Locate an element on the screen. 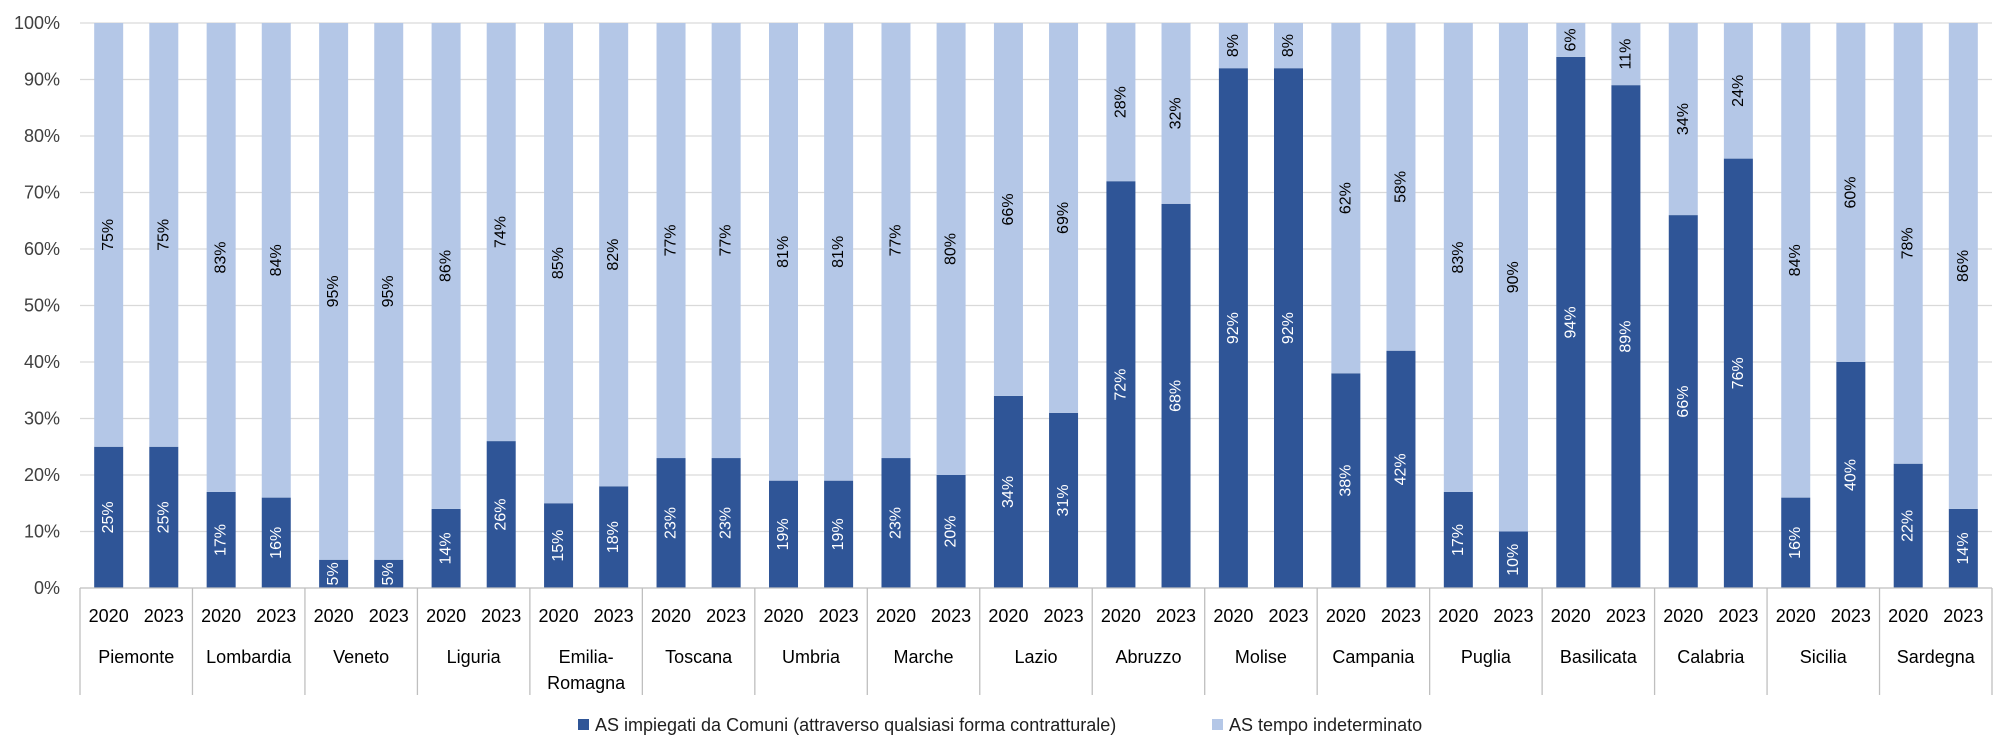 Image resolution: width=2000 pixels, height=751 pixels. data-label: 38% is located at coordinates (1345, 481).